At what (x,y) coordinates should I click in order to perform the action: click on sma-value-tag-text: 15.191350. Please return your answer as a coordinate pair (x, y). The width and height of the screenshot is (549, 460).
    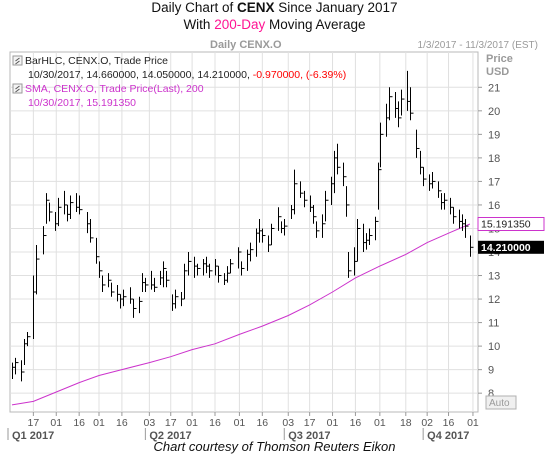
    Looking at the image, I should click on (506, 225).